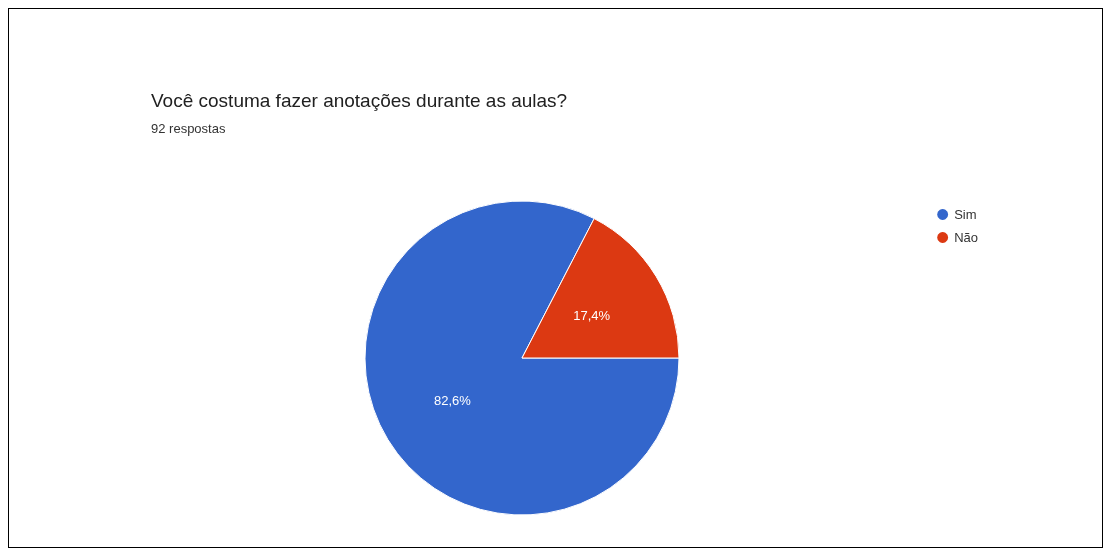  Describe the element at coordinates (452, 400) in the screenshot. I see `data-label: 82,6%` at that location.